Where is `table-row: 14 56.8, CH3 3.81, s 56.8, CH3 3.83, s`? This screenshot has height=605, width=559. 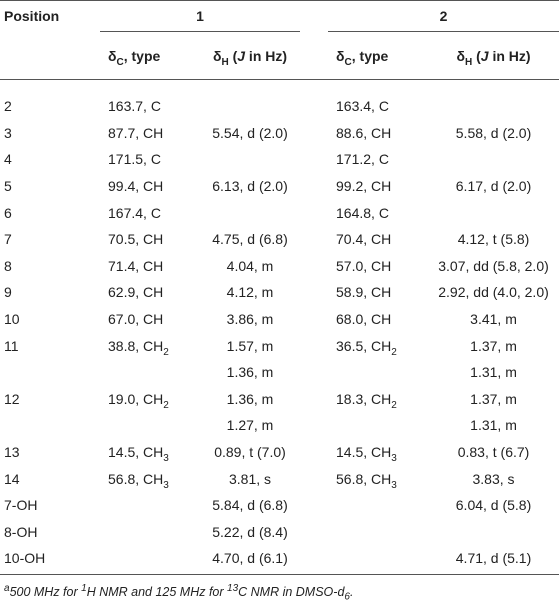 table-row: 14 56.8, CH3 3.81, s 56.8, CH3 3.83, s is located at coordinates (279, 478).